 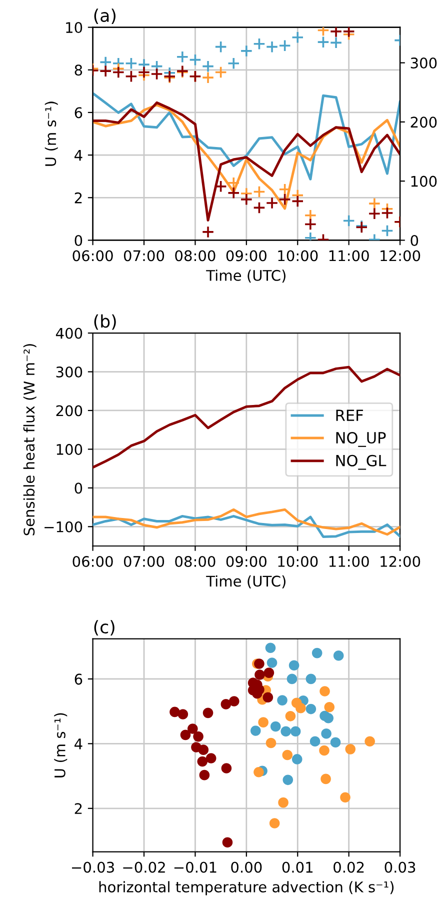 I want to click on x-tick-label: 0.03, so click(x=400, y=867).